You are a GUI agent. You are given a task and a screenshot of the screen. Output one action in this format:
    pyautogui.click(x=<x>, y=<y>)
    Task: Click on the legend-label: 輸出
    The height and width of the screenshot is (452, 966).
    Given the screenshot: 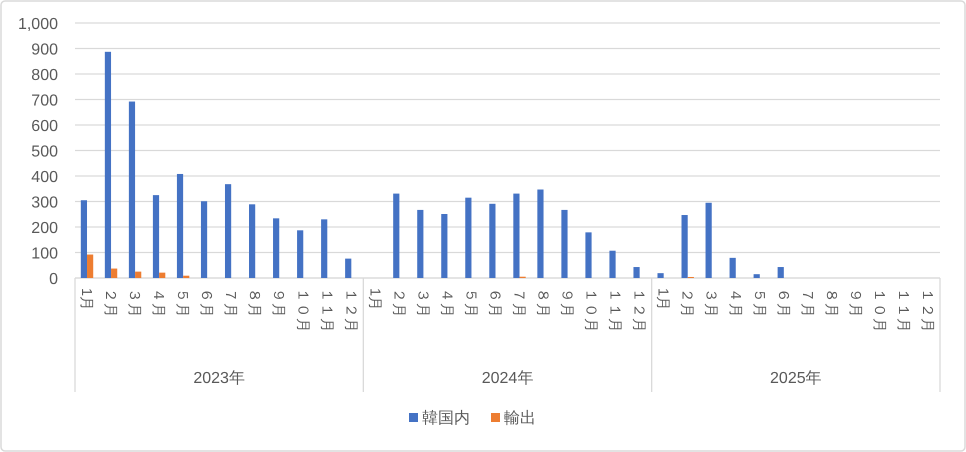 What is the action you would take?
    pyautogui.click(x=520, y=418)
    